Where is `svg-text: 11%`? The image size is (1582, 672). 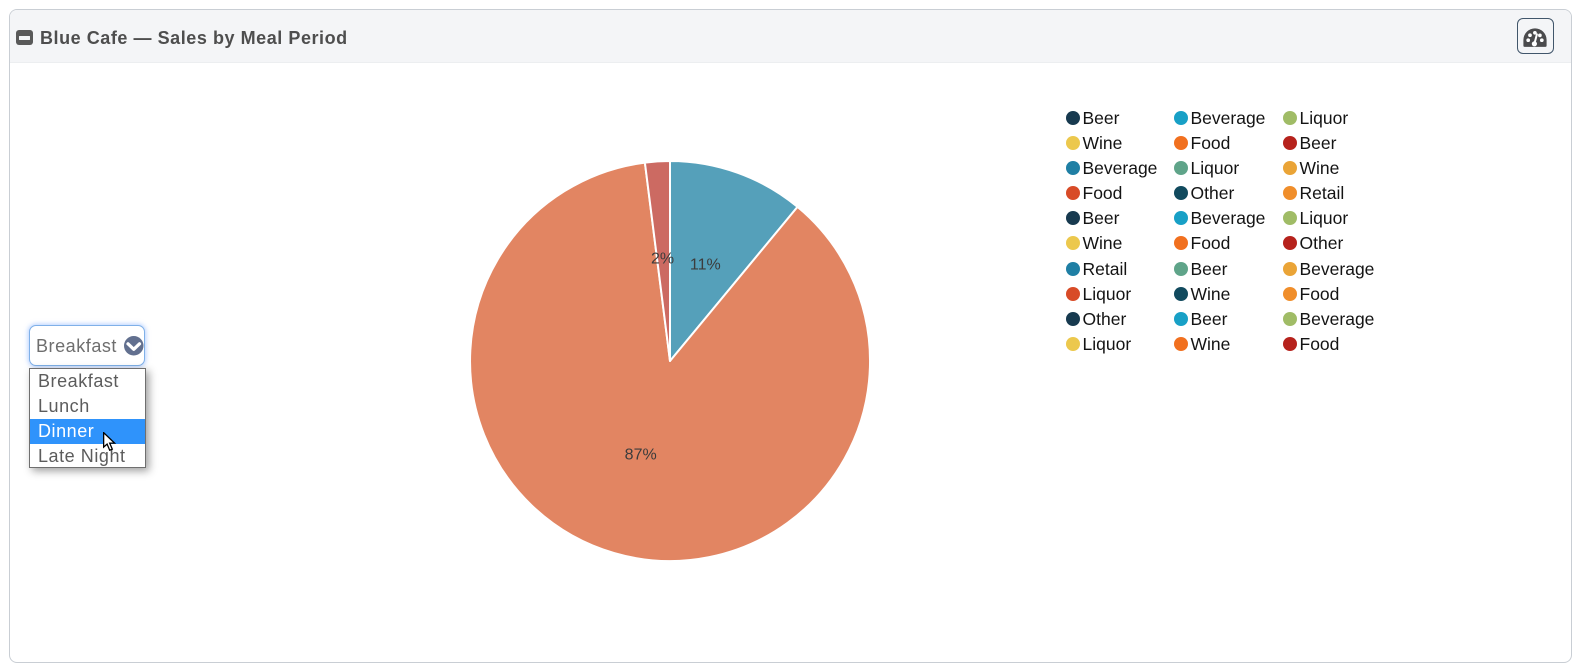
svg-text: 11% is located at coordinates (705, 265).